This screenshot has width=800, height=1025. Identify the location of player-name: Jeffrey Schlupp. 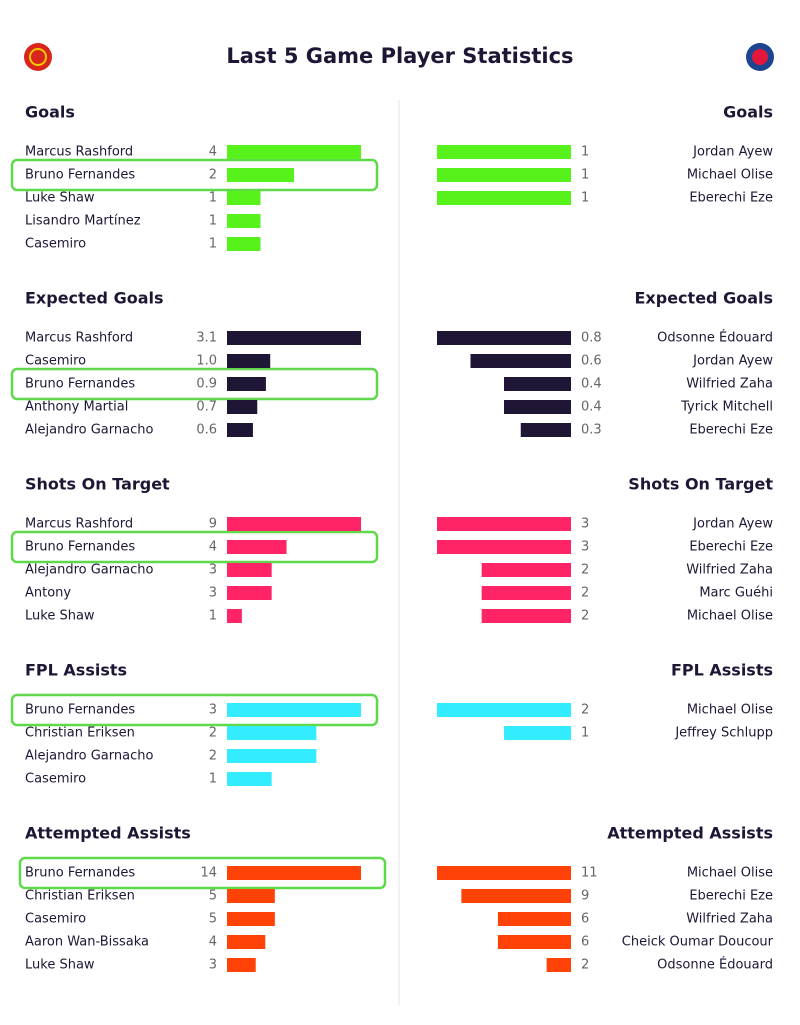
(723, 733).